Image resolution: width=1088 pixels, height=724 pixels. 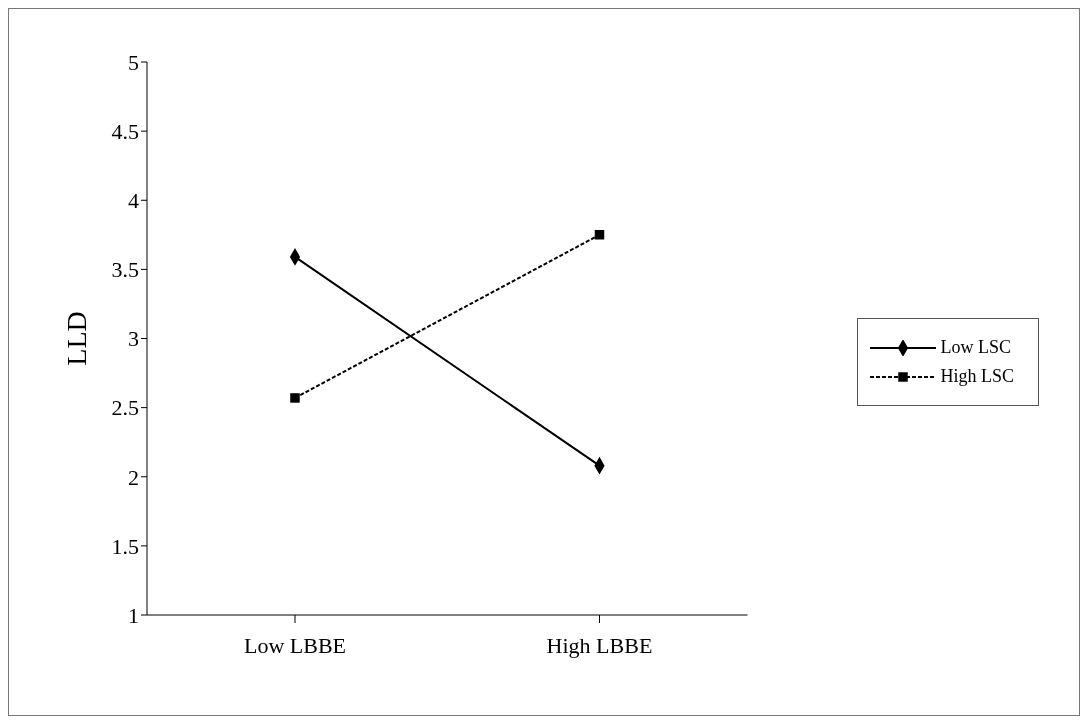 I want to click on y-tick-label: 1.5, so click(x=125, y=546).